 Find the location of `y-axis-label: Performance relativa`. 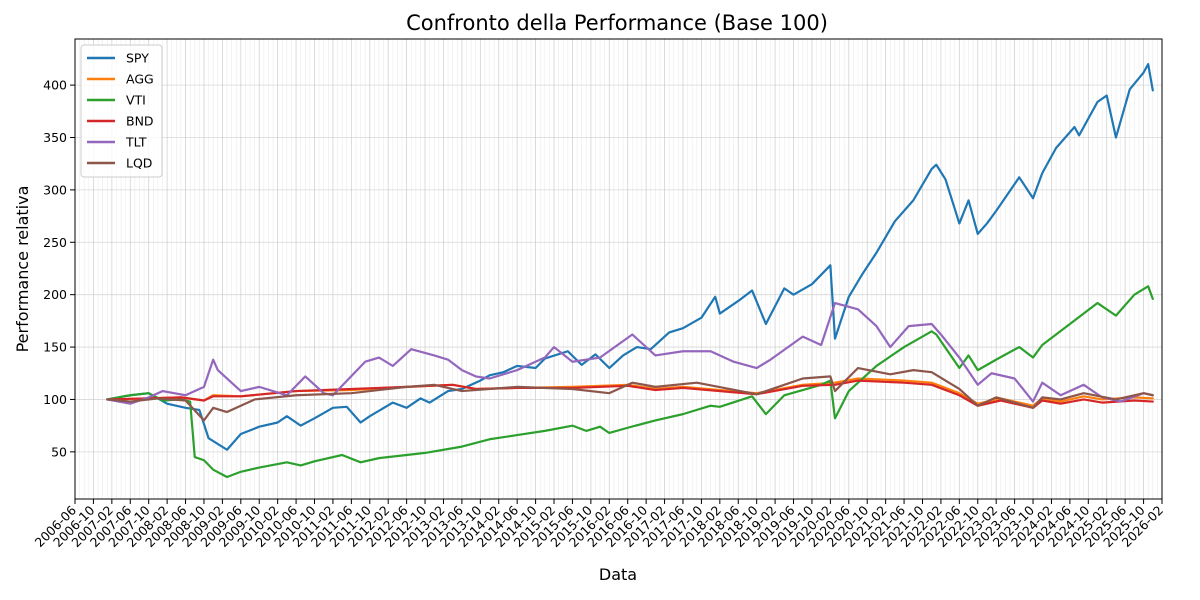

y-axis-label: Performance relativa is located at coordinates (22, 269).